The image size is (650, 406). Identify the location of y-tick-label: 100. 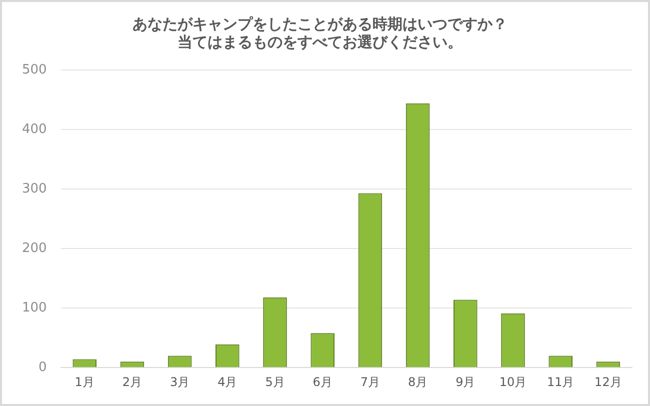
(34, 308).